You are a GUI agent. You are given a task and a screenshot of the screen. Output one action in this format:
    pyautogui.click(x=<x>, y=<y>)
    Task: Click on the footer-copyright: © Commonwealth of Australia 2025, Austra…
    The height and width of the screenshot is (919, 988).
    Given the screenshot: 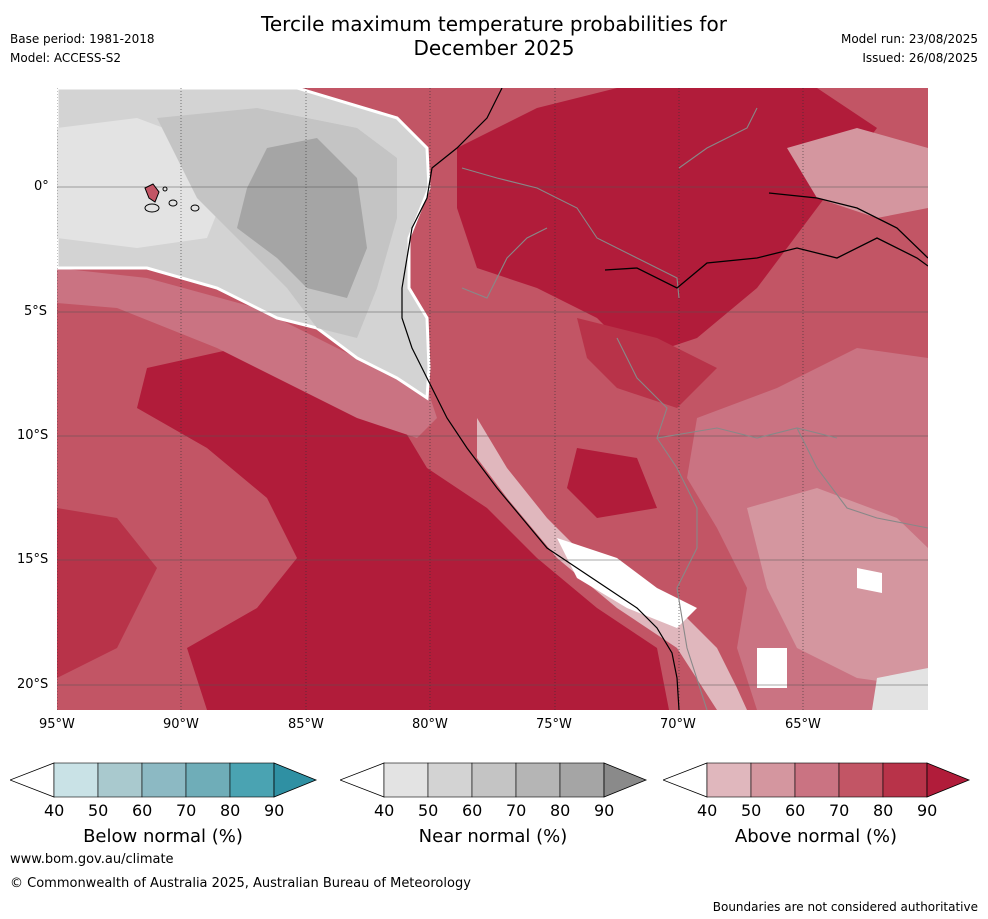 What is the action you would take?
    pyautogui.click(x=240, y=883)
    